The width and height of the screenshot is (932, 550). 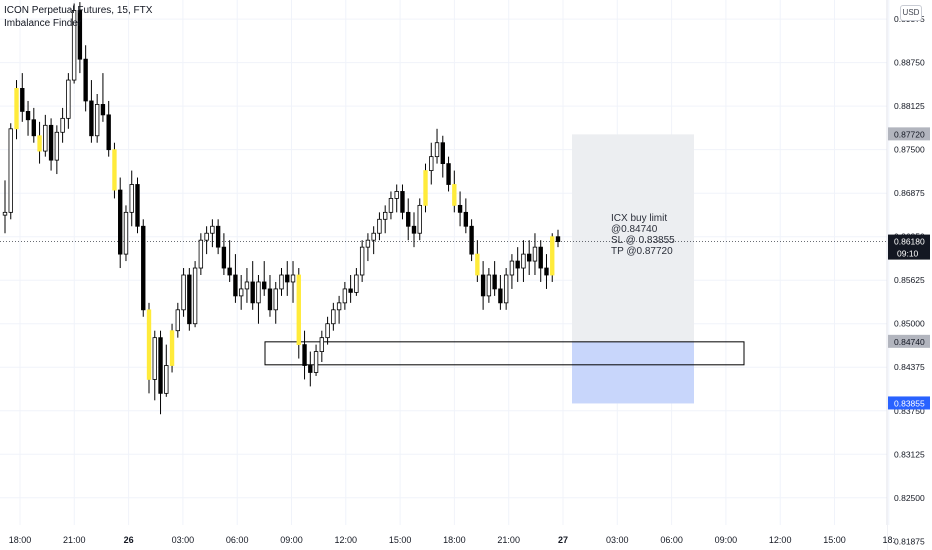 What do you see at coordinates (909, 367) in the screenshot?
I see `price-tick-label: 0.84375` at bounding box center [909, 367].